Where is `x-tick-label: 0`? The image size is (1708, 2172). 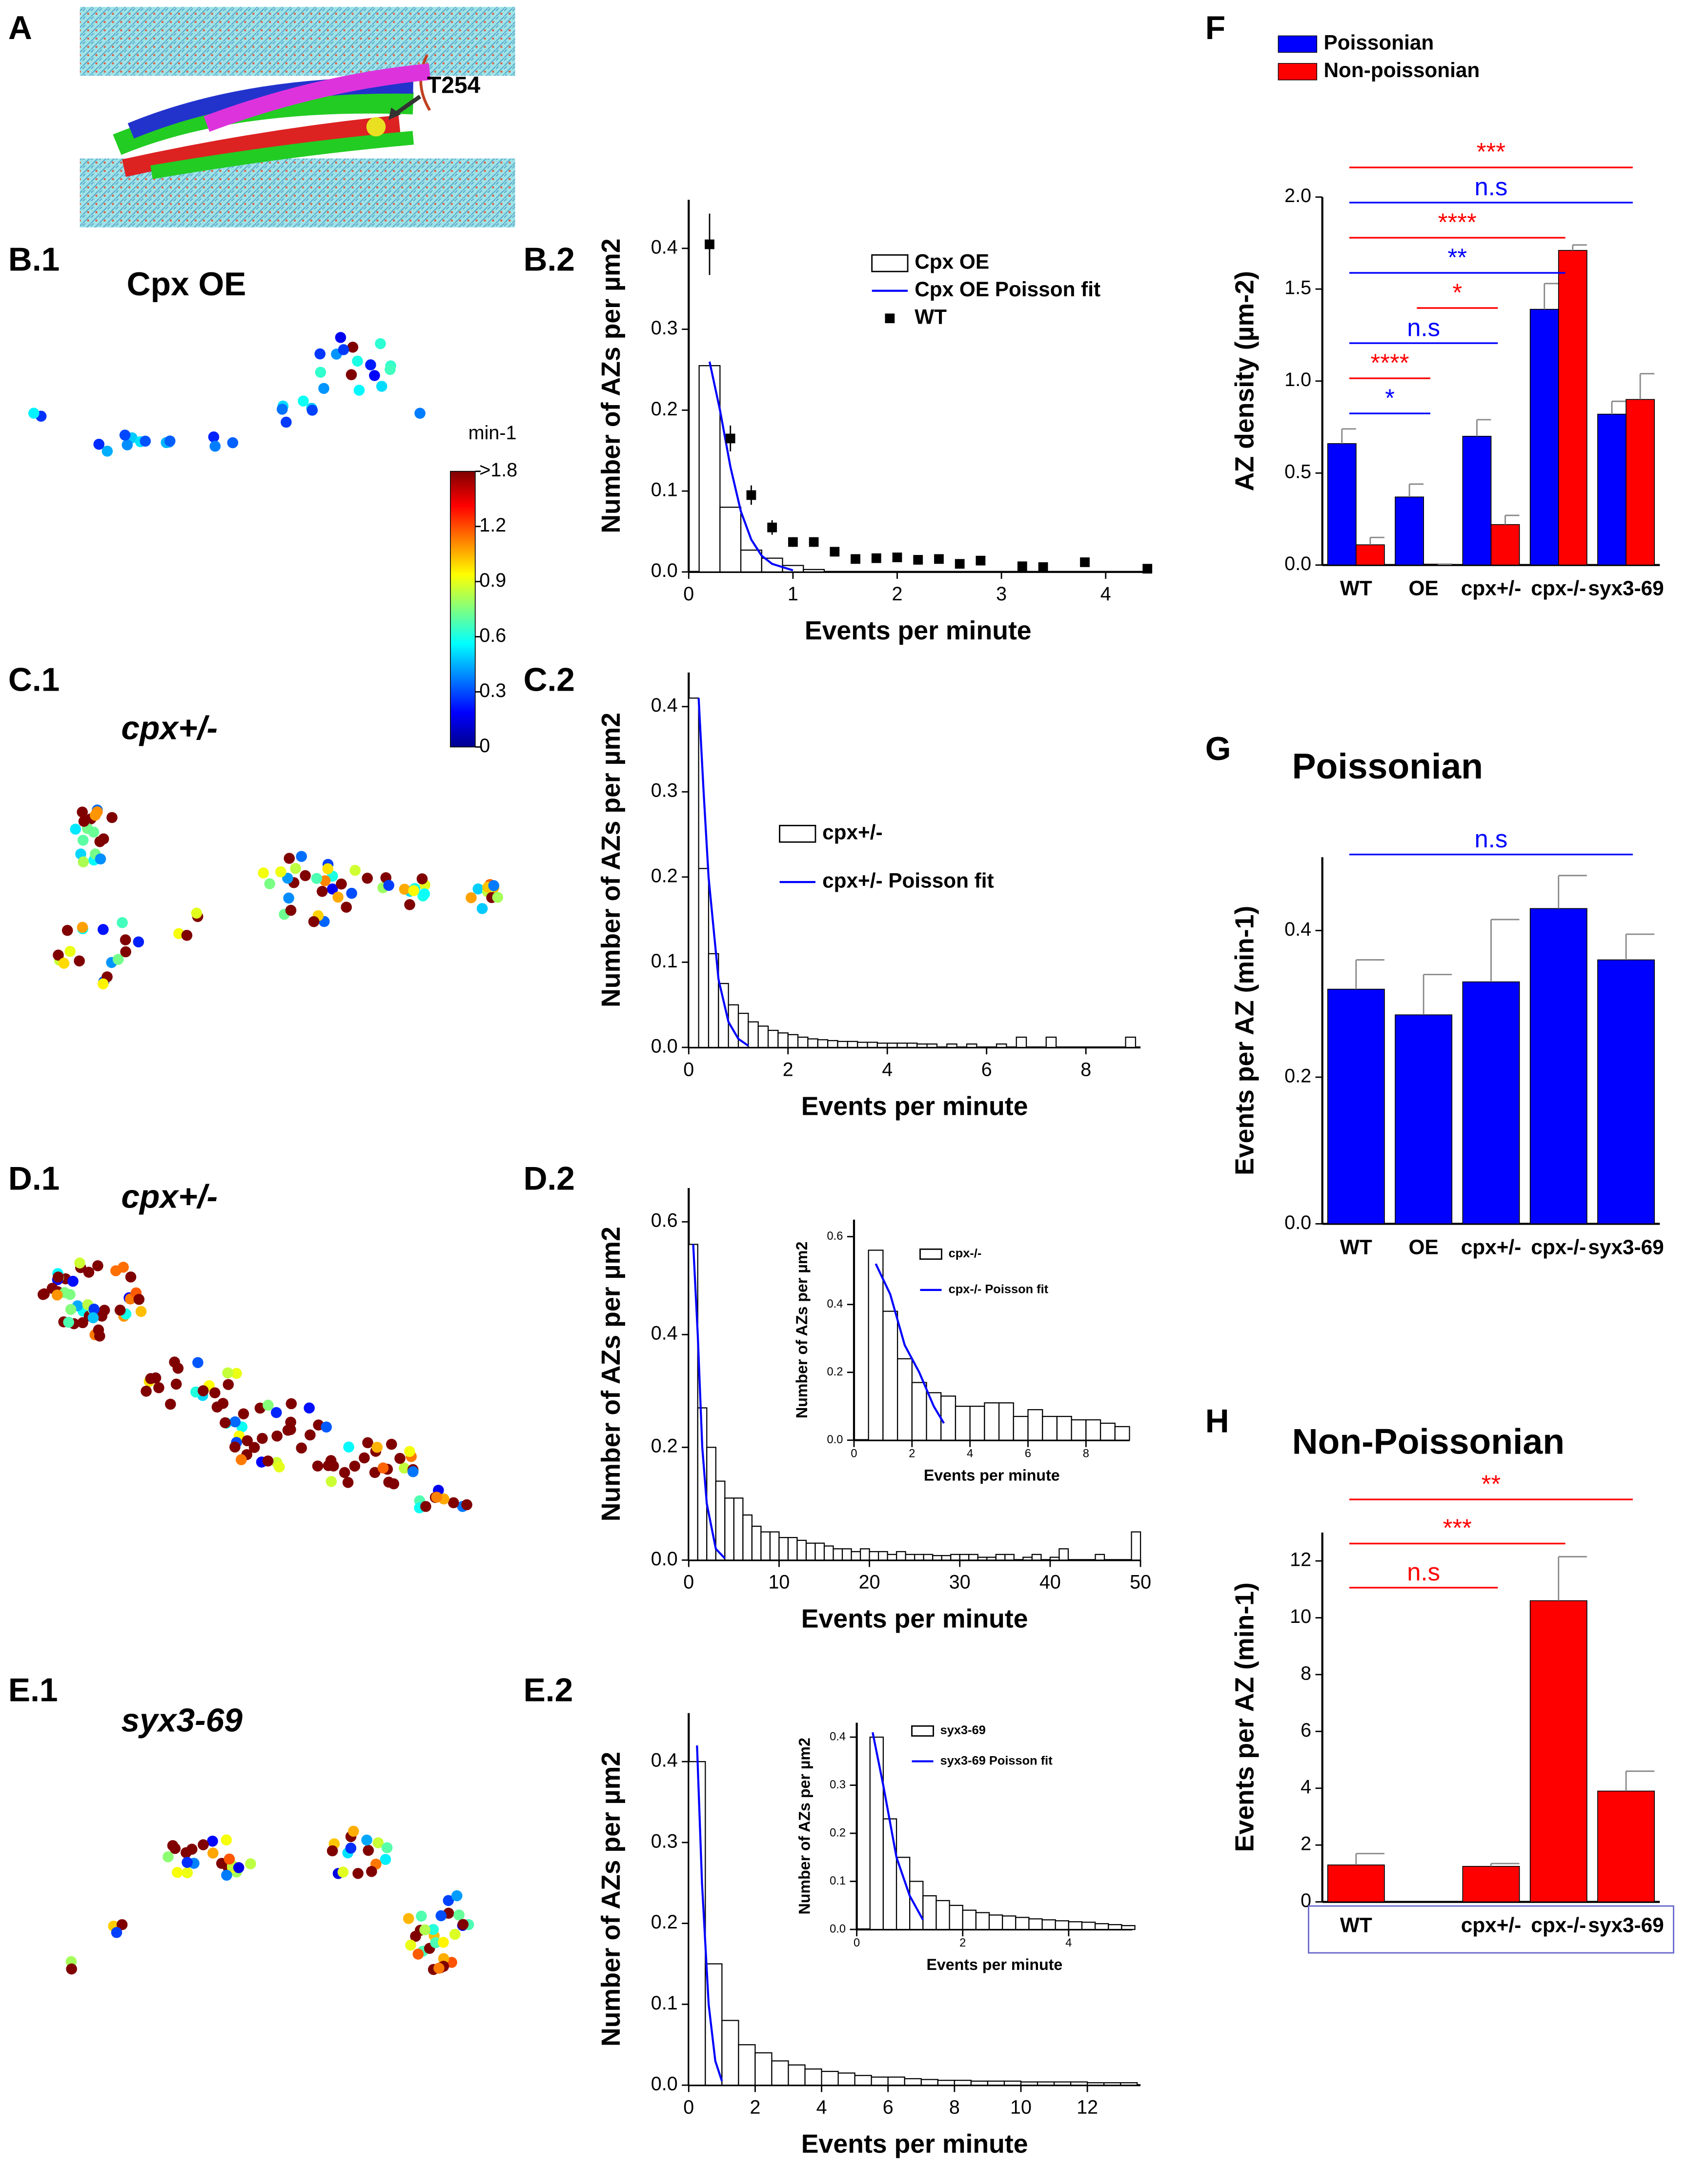 x-tick-label: 0 is located at coordinates (688, 594).